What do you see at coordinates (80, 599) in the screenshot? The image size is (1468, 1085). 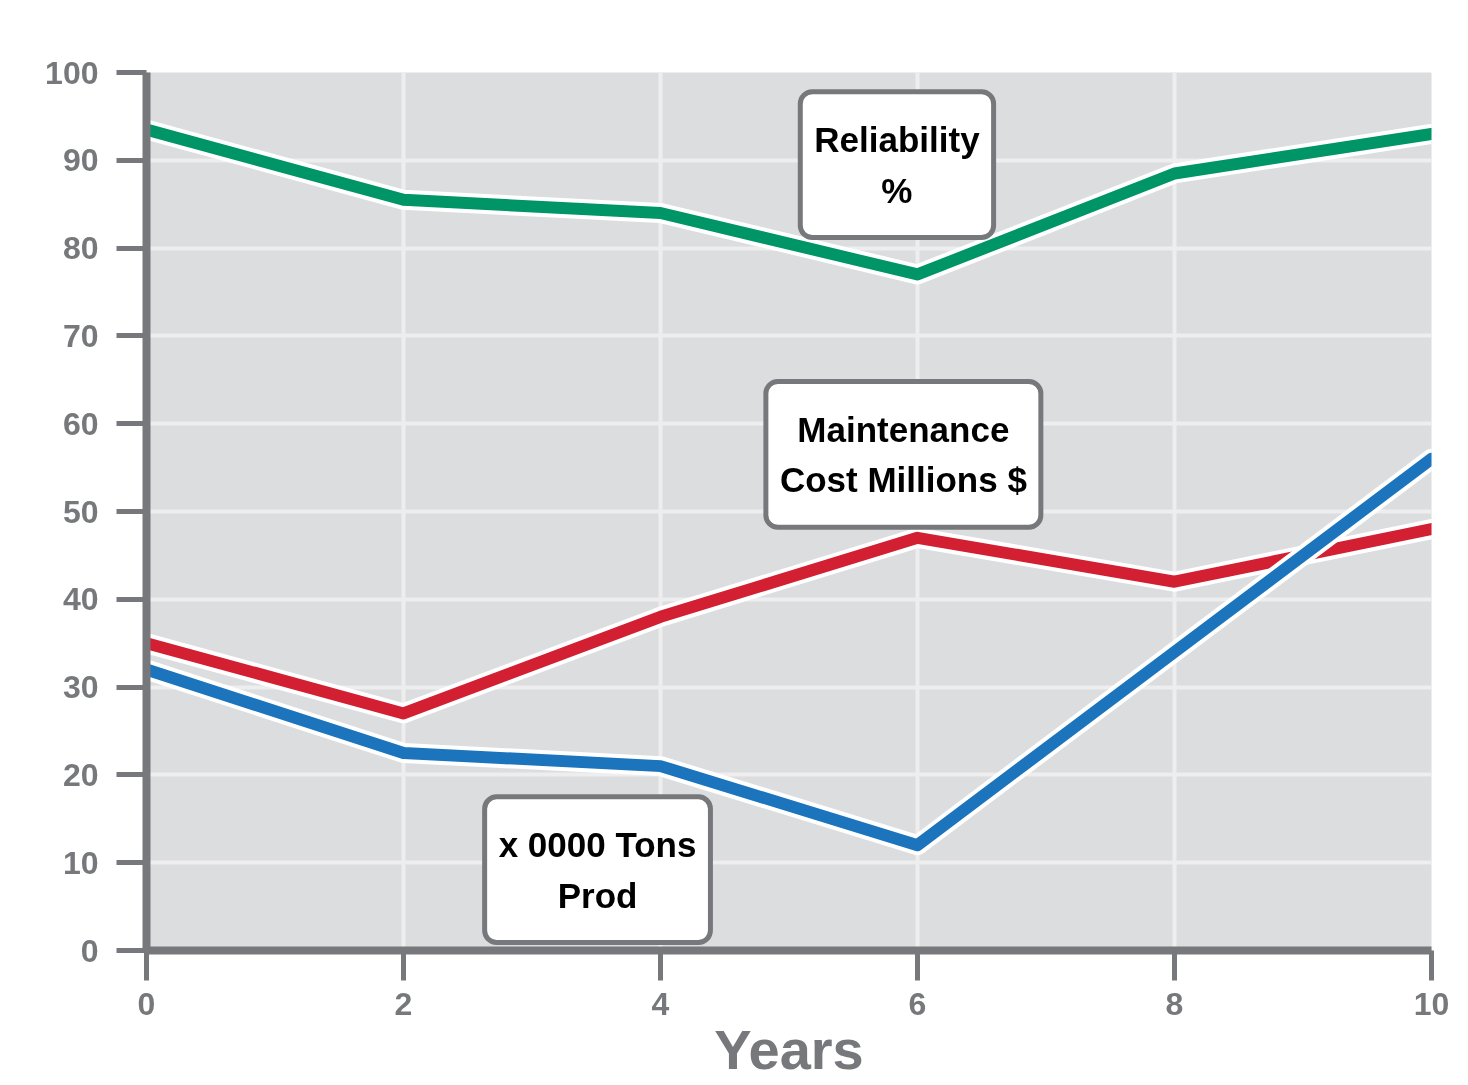 I see `y-tick-label: 40` at bounding box center [80, 599].